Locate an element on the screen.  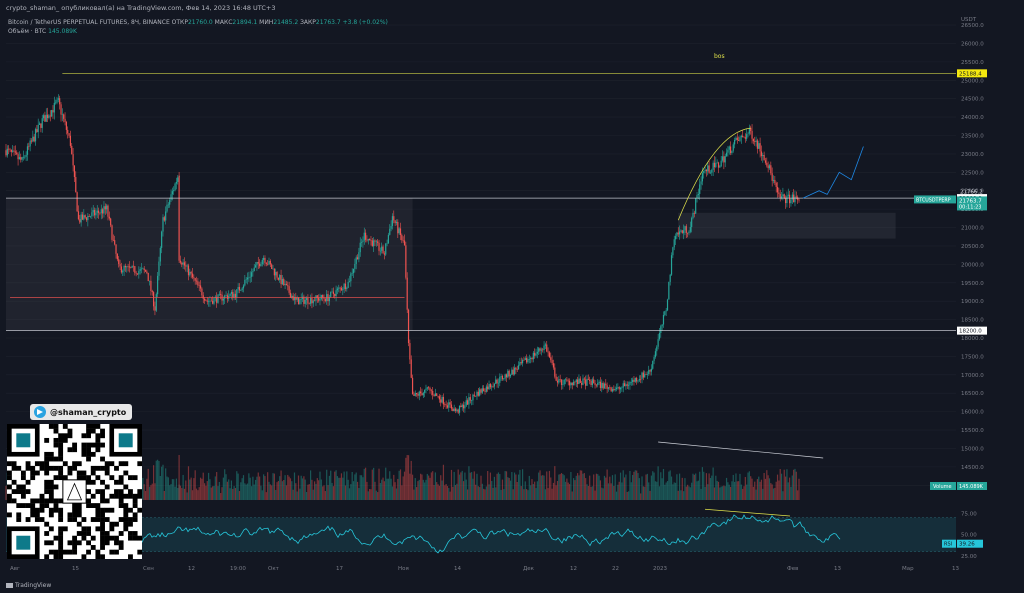
time-tick-label: 14 is located at coordinates (457, 569).